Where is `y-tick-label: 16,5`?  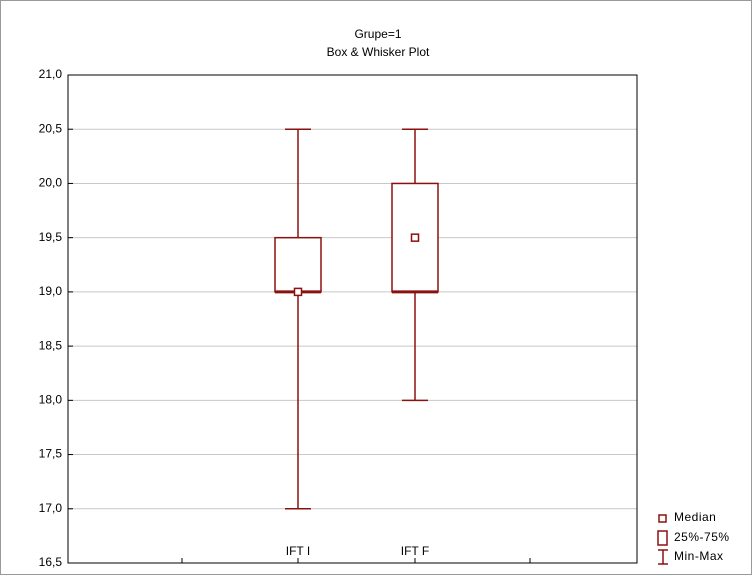 y-tick-label: 16,5 is located at coordinates (51, 562).